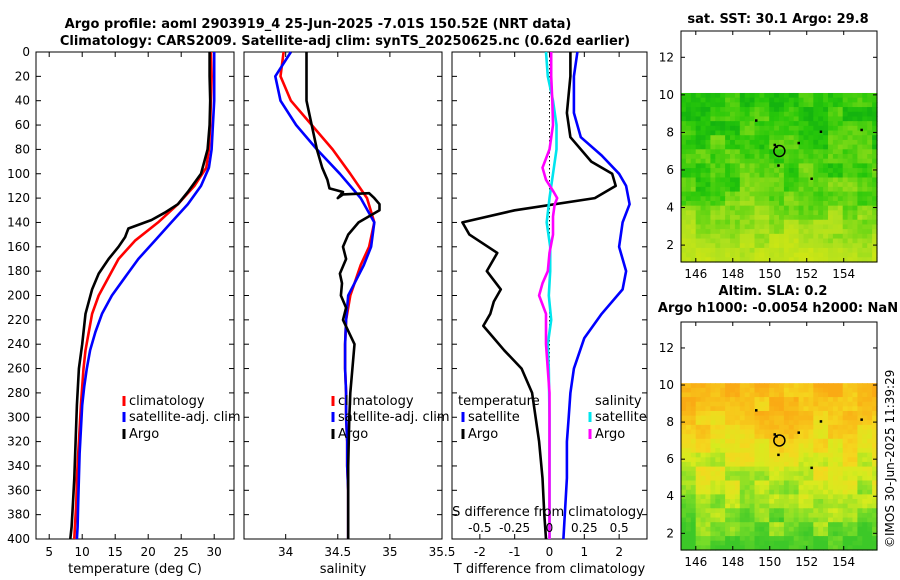  I want to click on y-tick-label: 4, so click(670, 496).